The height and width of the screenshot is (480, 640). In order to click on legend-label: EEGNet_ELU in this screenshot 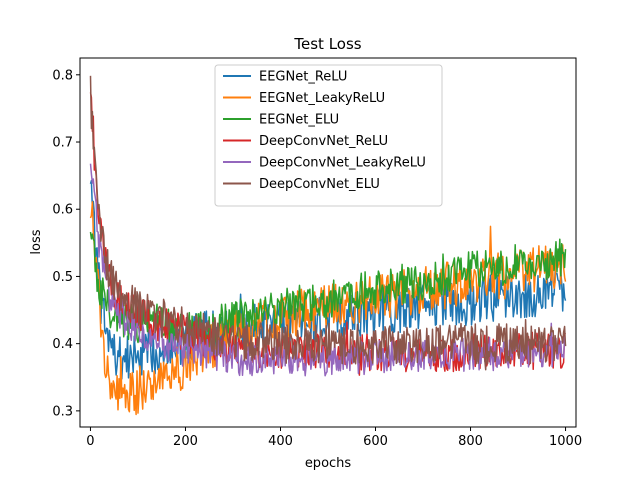, I will do `click(299, 120)`.